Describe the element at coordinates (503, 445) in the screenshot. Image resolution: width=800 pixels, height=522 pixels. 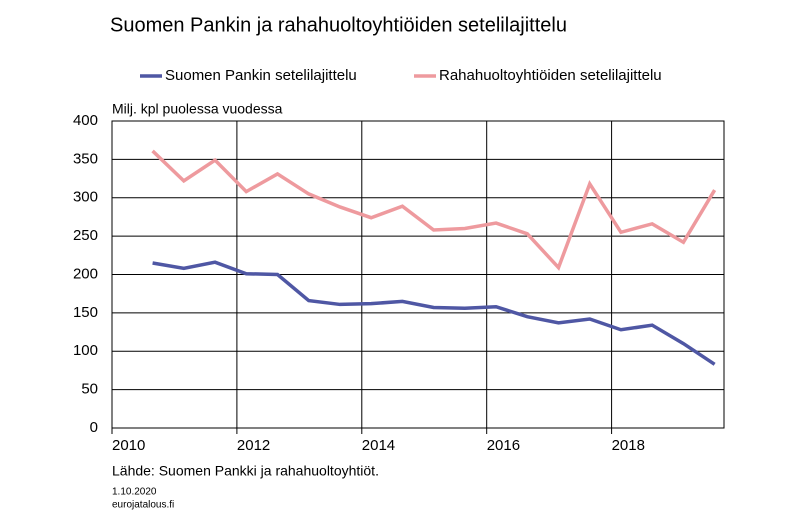
I see `x-tick-label: 2016` at that location.